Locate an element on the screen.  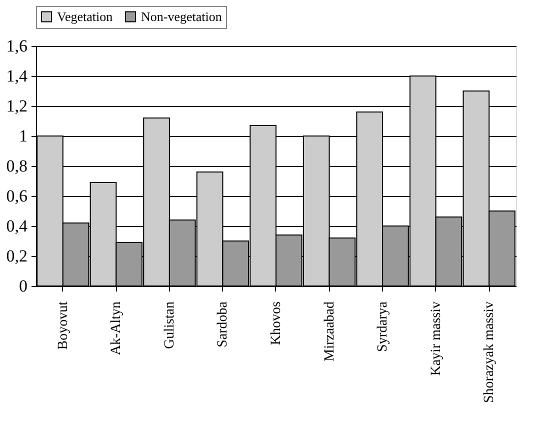
x-tick-label: Shorazyak massiv is located at coordinates (490, 352).